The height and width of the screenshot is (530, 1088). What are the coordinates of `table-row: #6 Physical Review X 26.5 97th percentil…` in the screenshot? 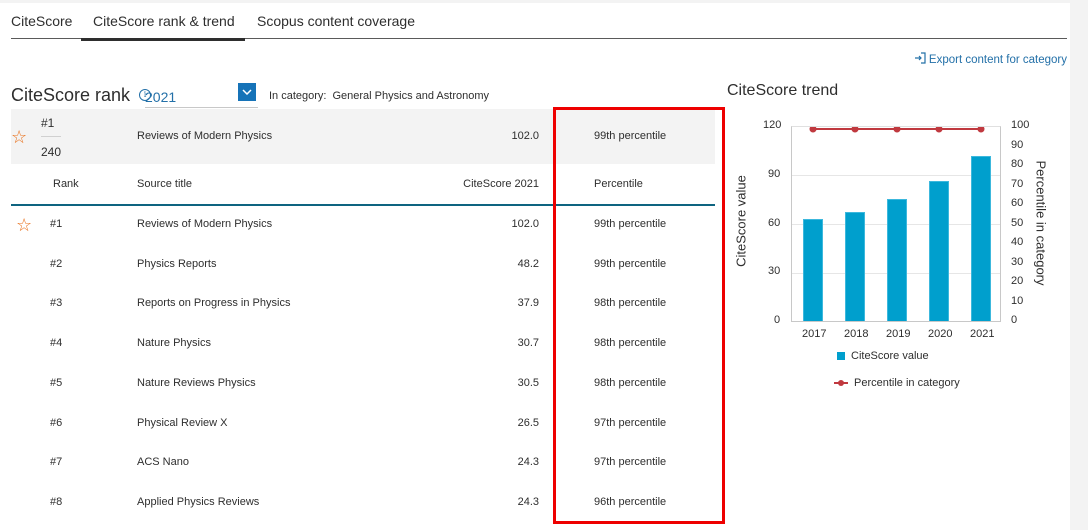 It's located at (363, 423).